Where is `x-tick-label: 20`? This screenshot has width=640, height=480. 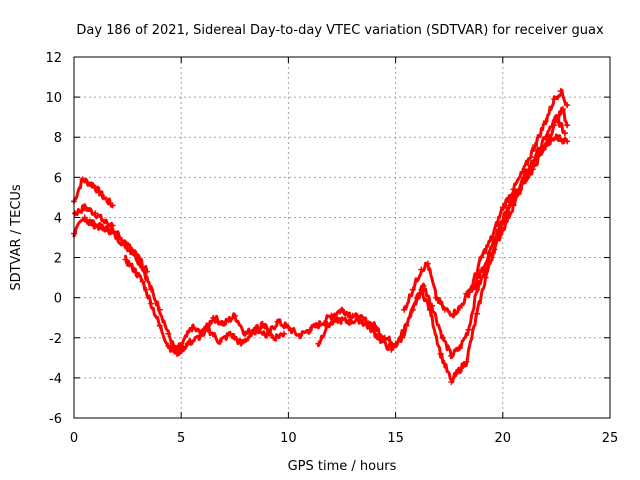 x-tick-label: 20 is located at coordinates (503, 438).